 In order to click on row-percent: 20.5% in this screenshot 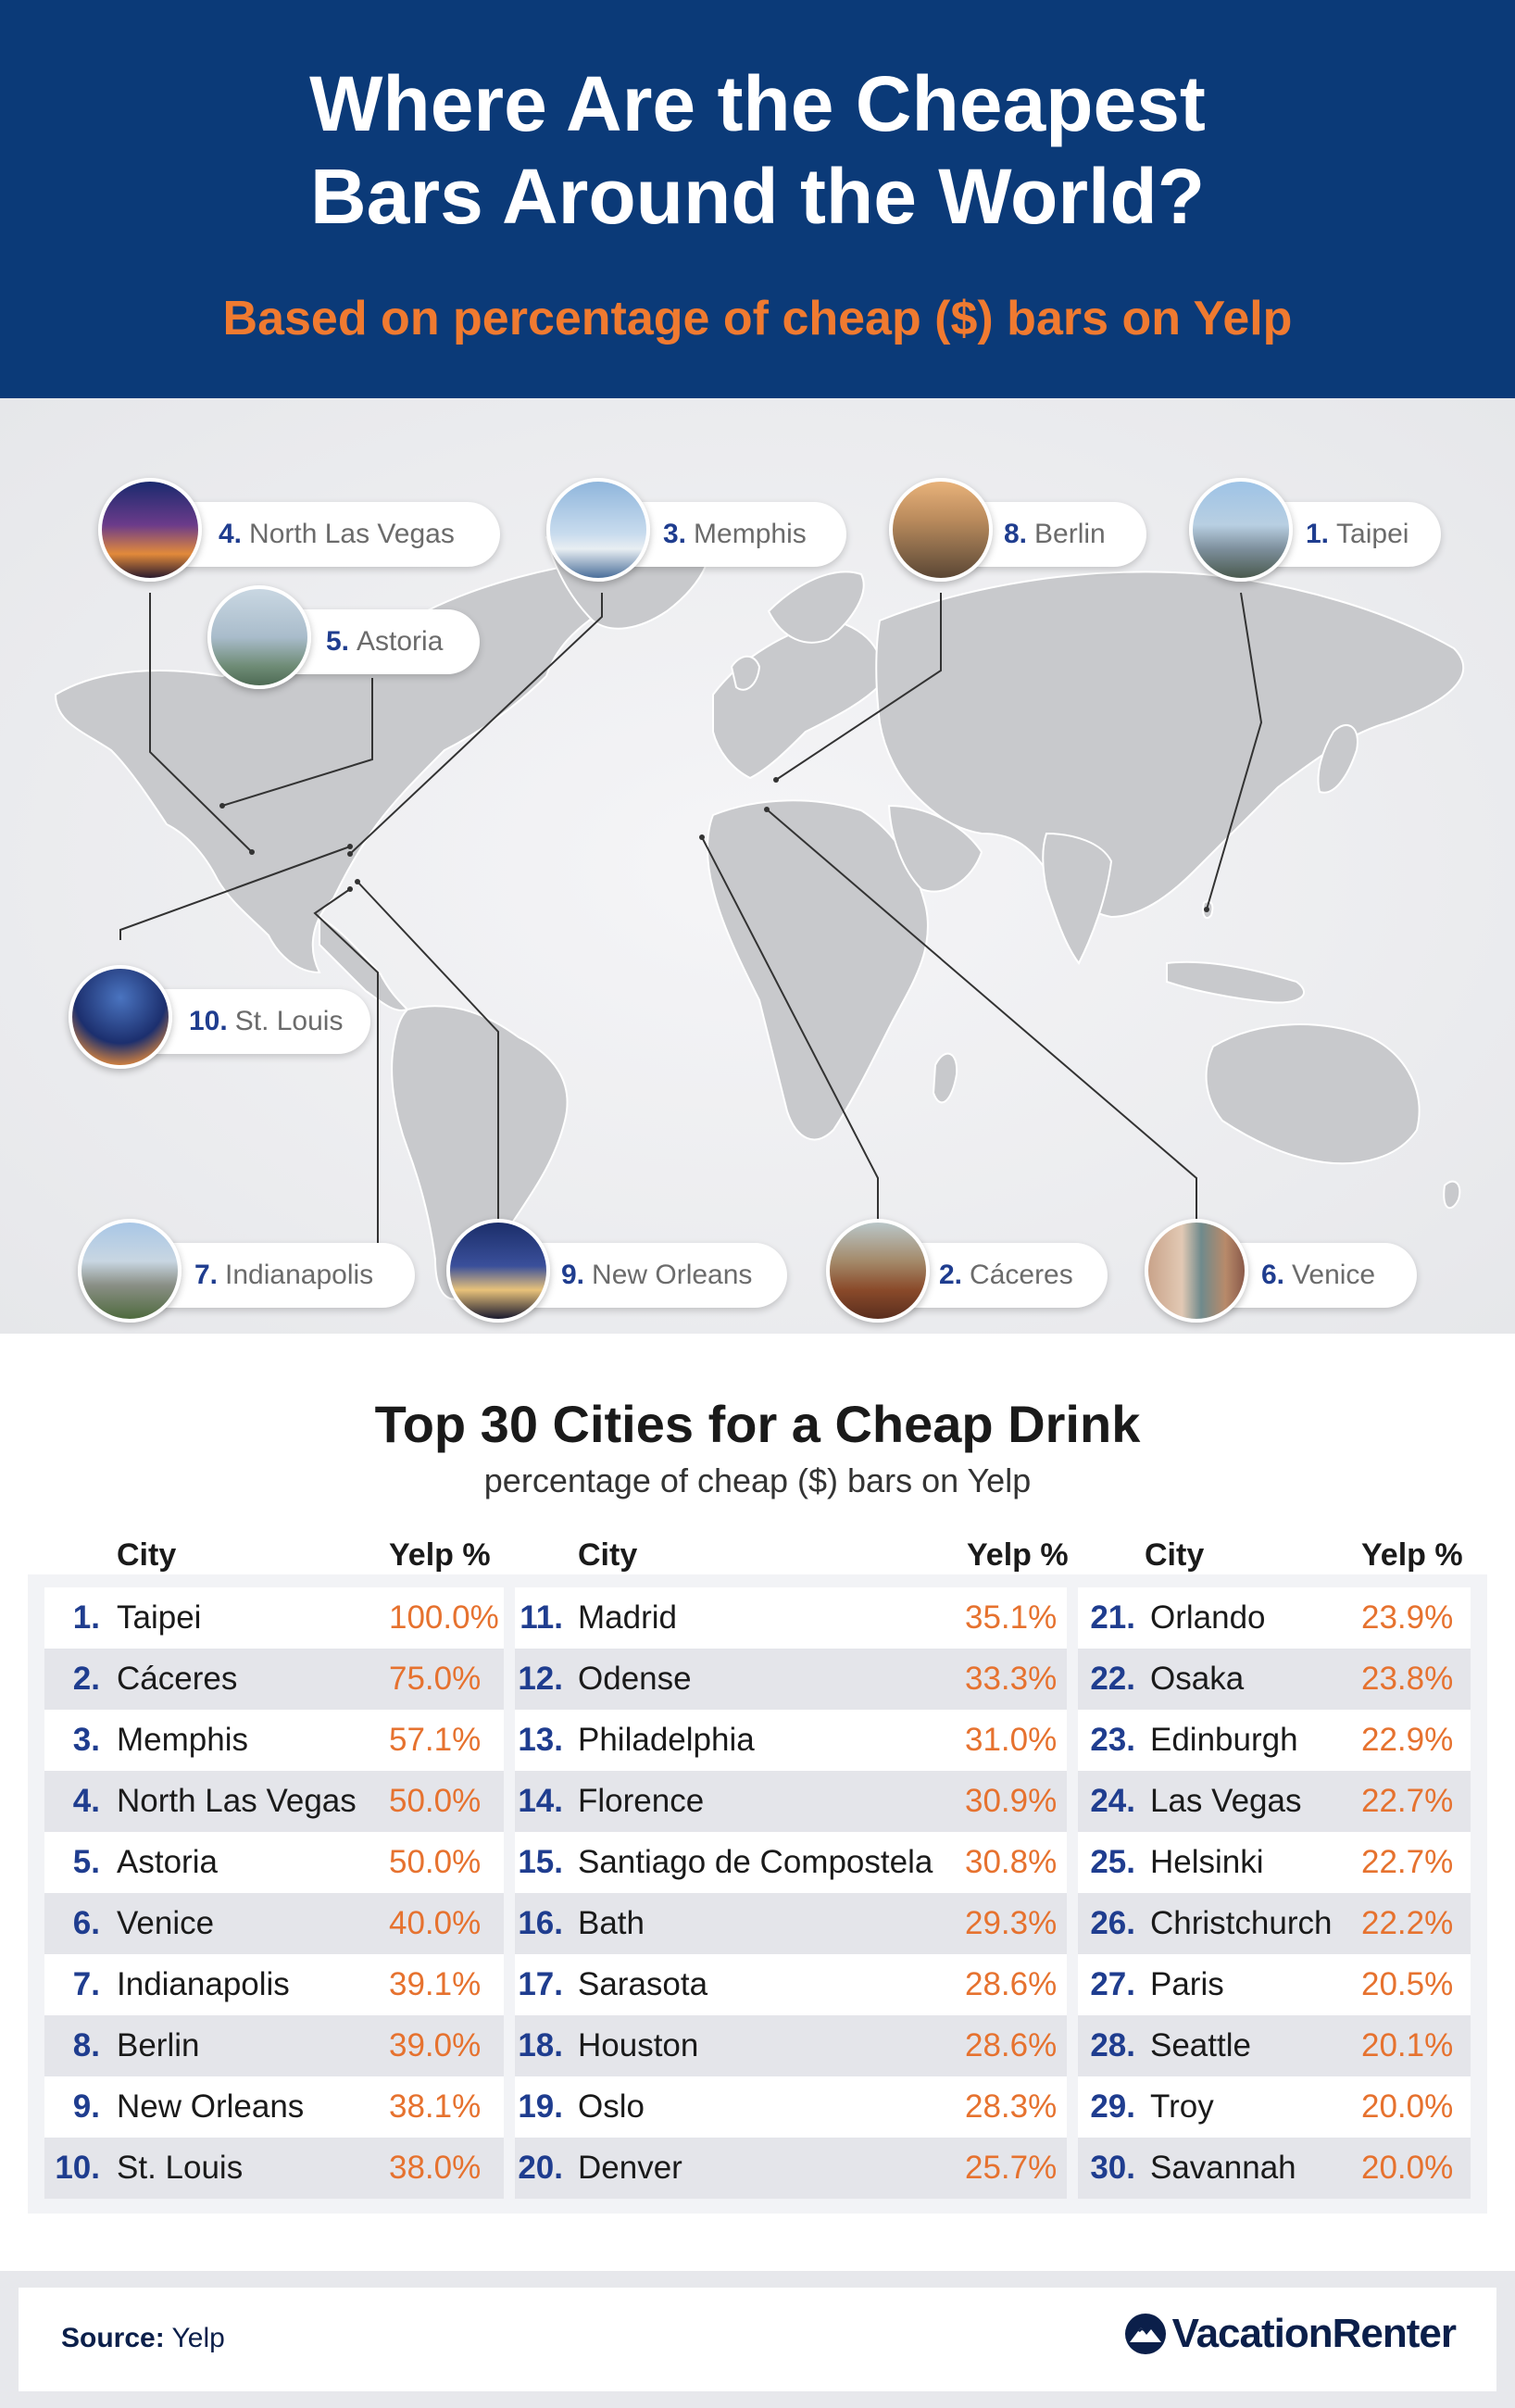, I will do `click(1407, 1984)`.